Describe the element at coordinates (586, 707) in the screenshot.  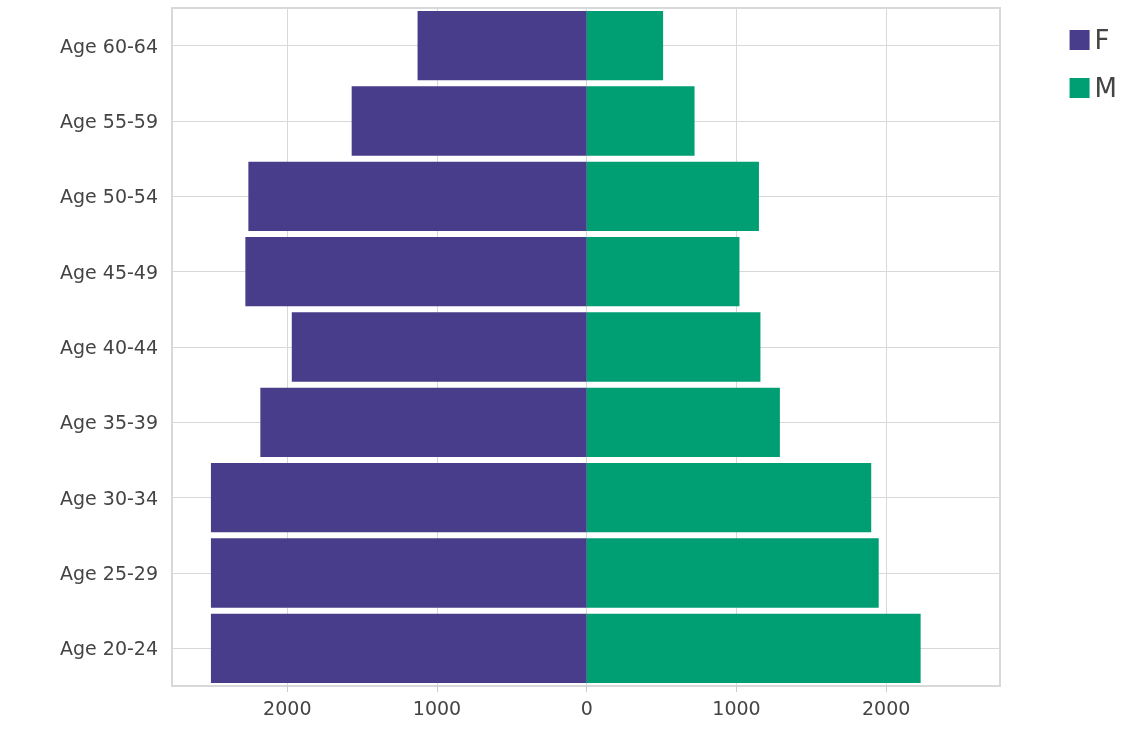
I see `x-tick-label: 0` at that location.